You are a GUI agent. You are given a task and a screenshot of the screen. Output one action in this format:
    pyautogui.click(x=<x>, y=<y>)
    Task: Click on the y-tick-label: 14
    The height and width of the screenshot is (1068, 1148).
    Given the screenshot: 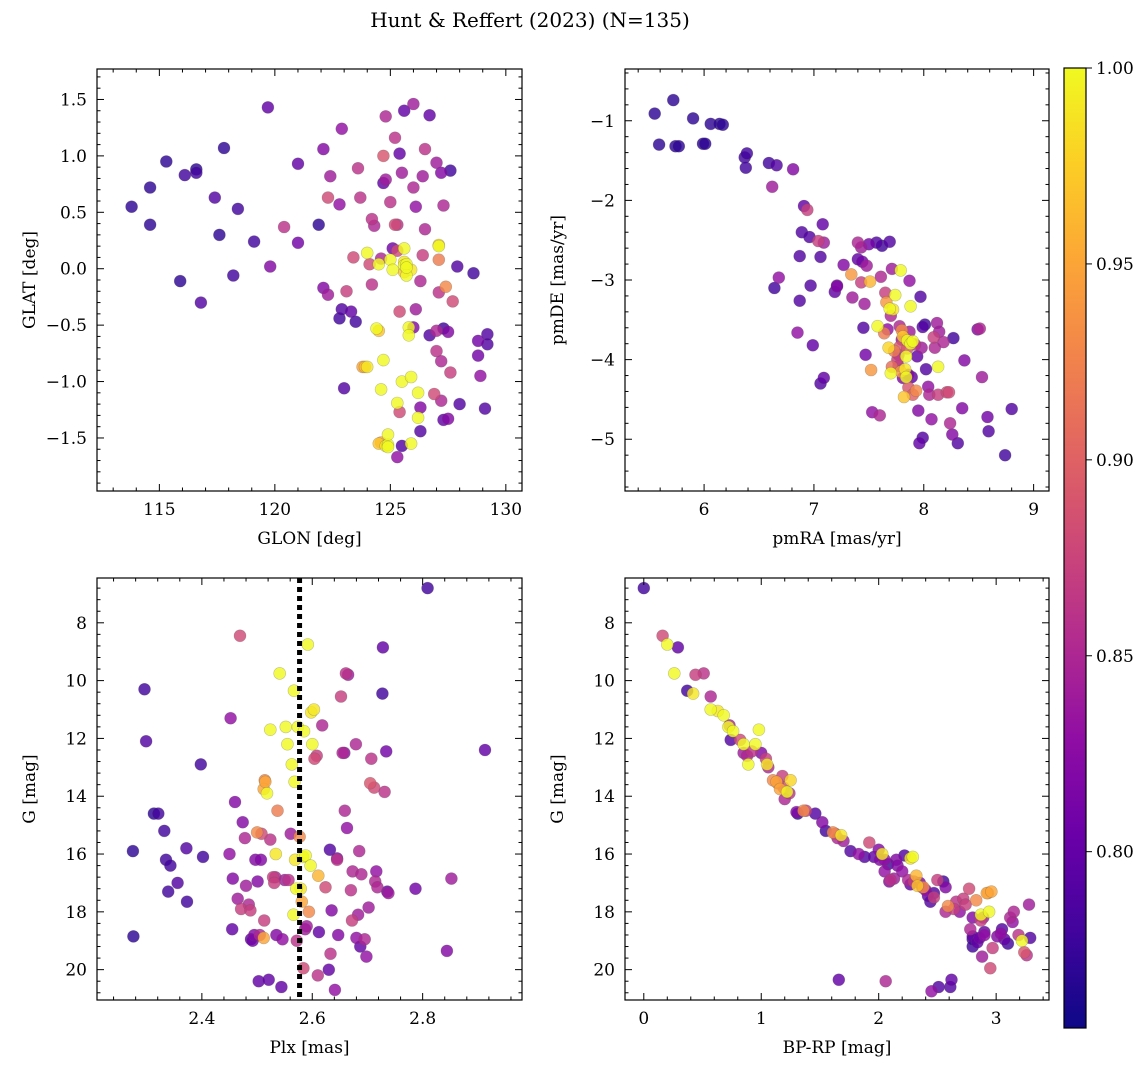 What is the action you would take?
    pyautogui.click(x=76, y=797)
    